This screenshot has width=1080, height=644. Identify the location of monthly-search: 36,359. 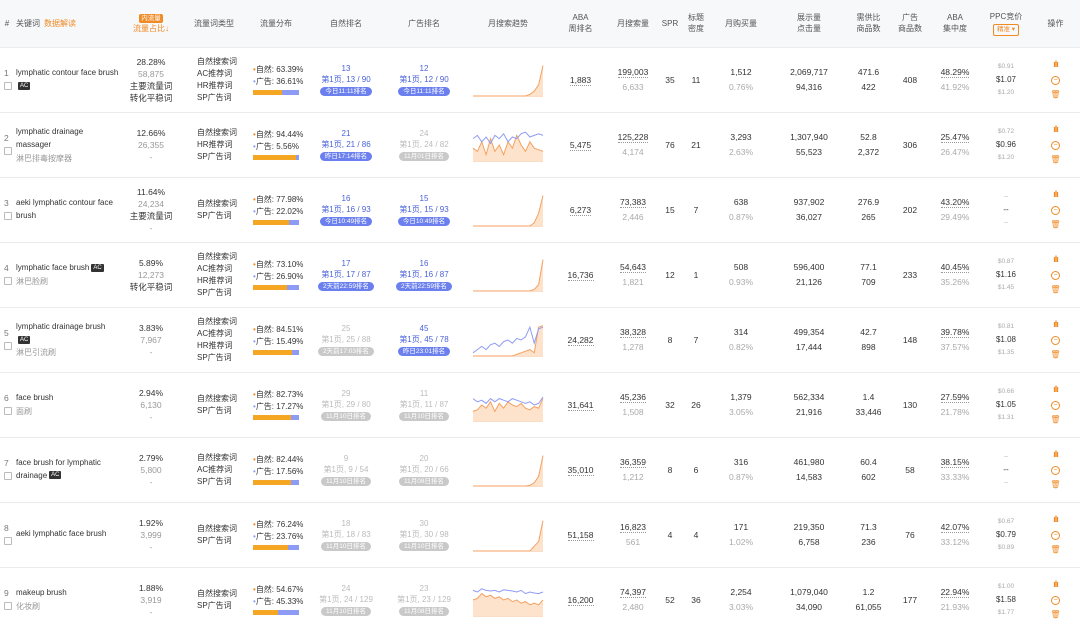
(633, 462).